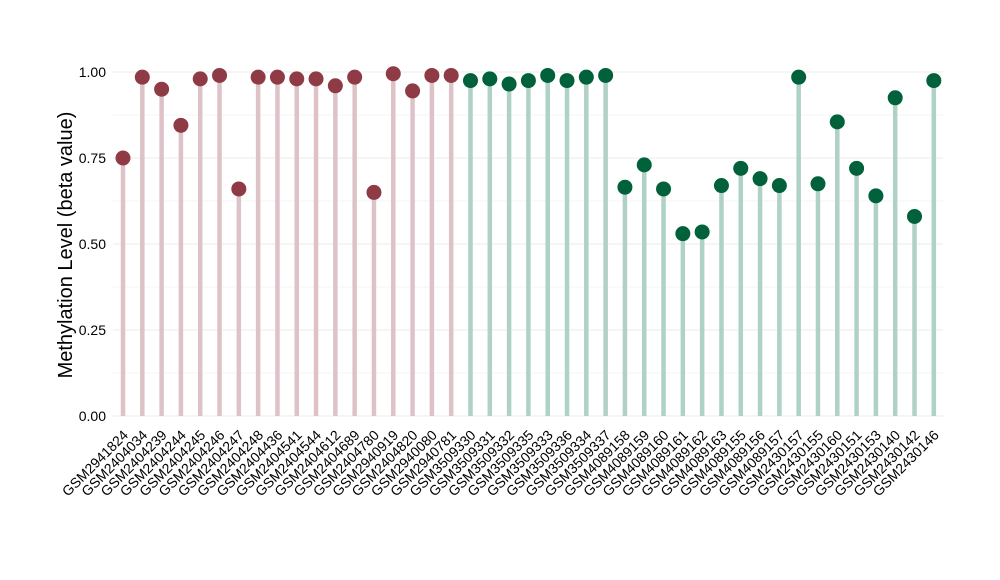  I want to click on y-axis-ticks: 0.00 0.25 0.50 0.75 1.00, so click(92, 244).